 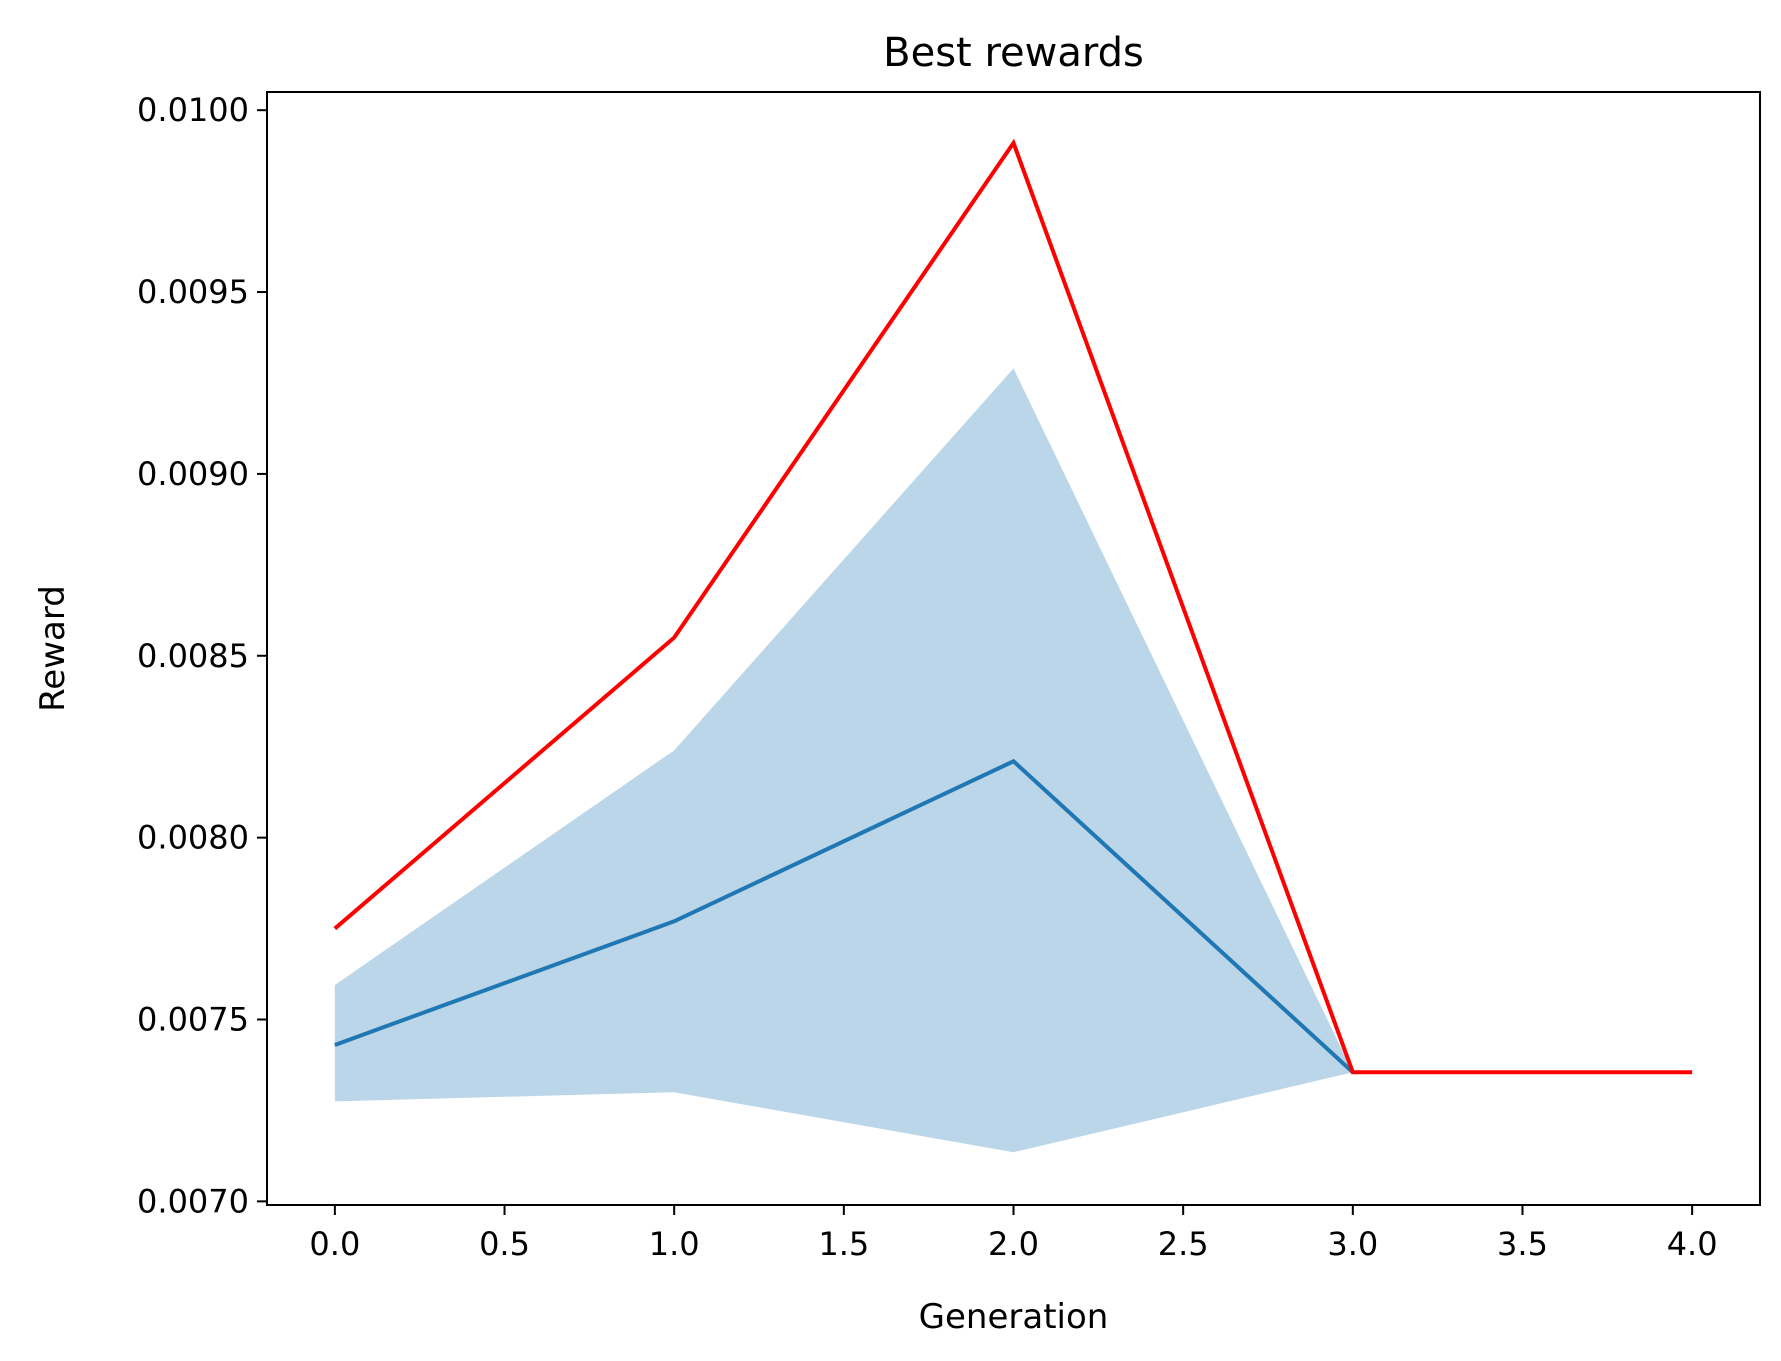 What do you see at coordinates (1014, 1317) in the screenshot?
I see `x-axis-label: Generation` at bounding box center [1014, 1317].